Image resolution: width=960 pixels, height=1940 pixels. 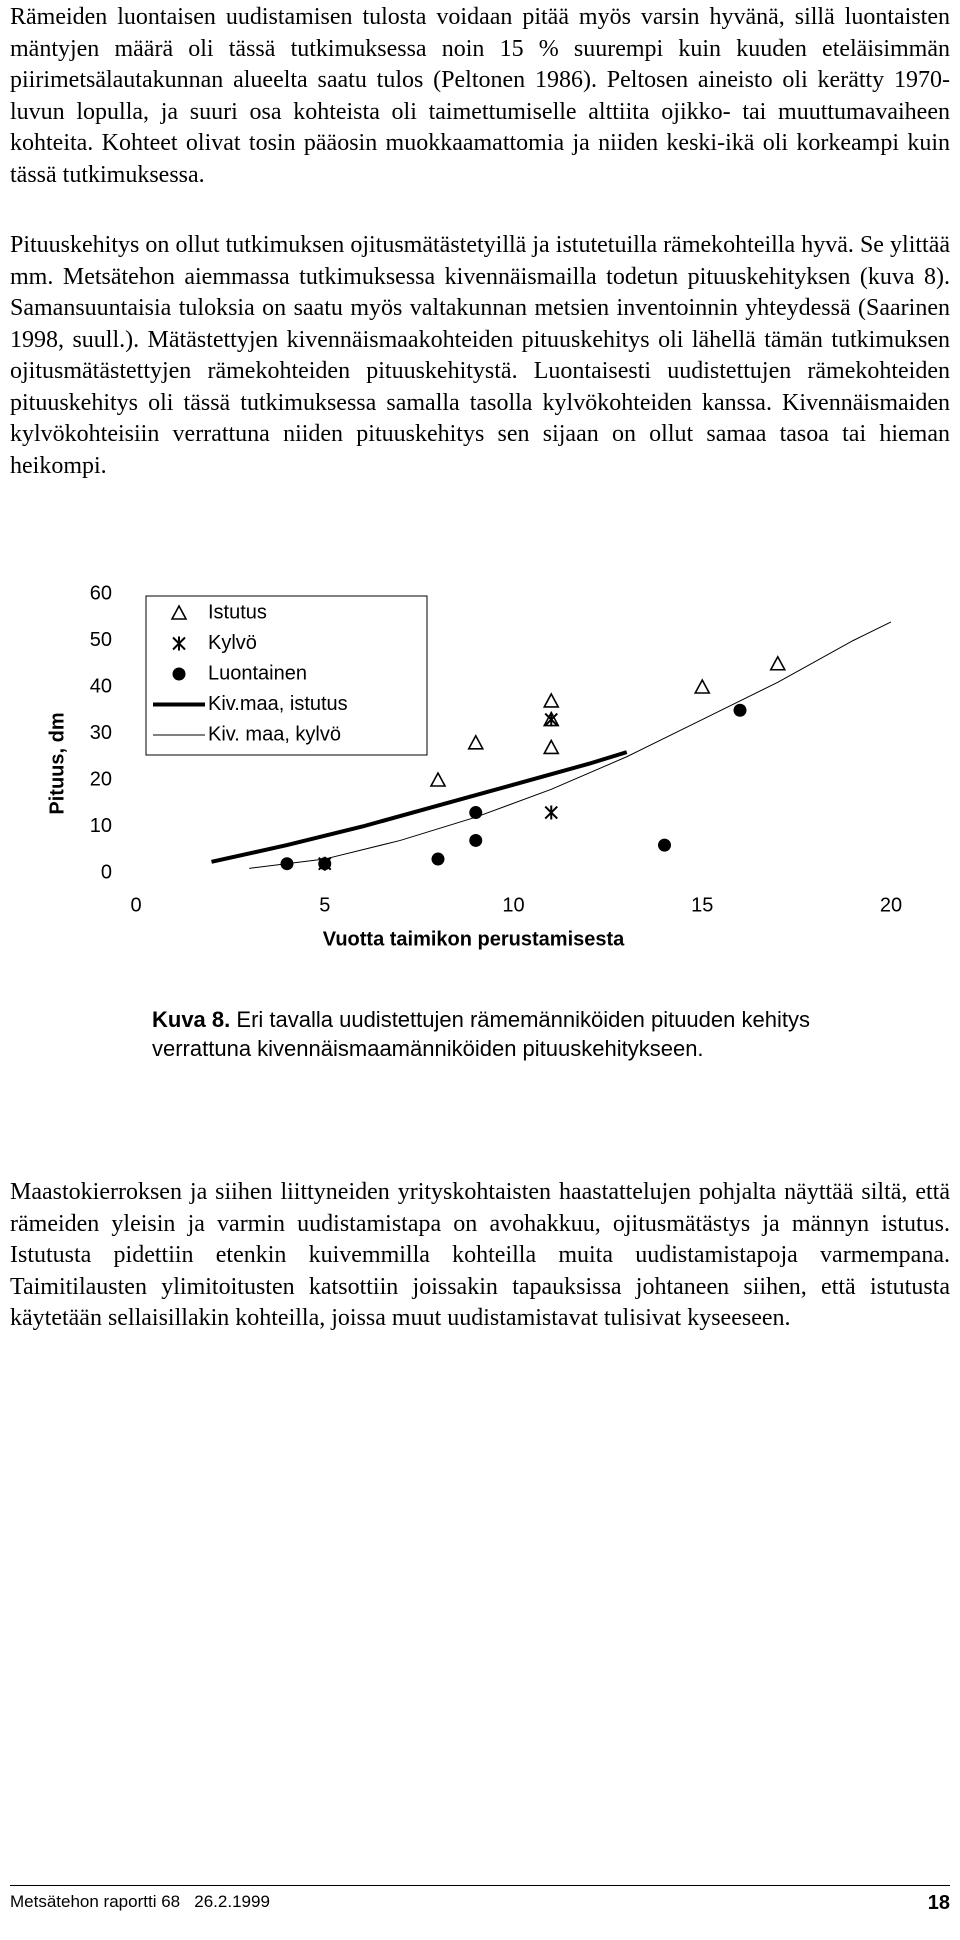 I want to click on legend-label: Kiv.maa, istutus, so click(x=278, y=704).